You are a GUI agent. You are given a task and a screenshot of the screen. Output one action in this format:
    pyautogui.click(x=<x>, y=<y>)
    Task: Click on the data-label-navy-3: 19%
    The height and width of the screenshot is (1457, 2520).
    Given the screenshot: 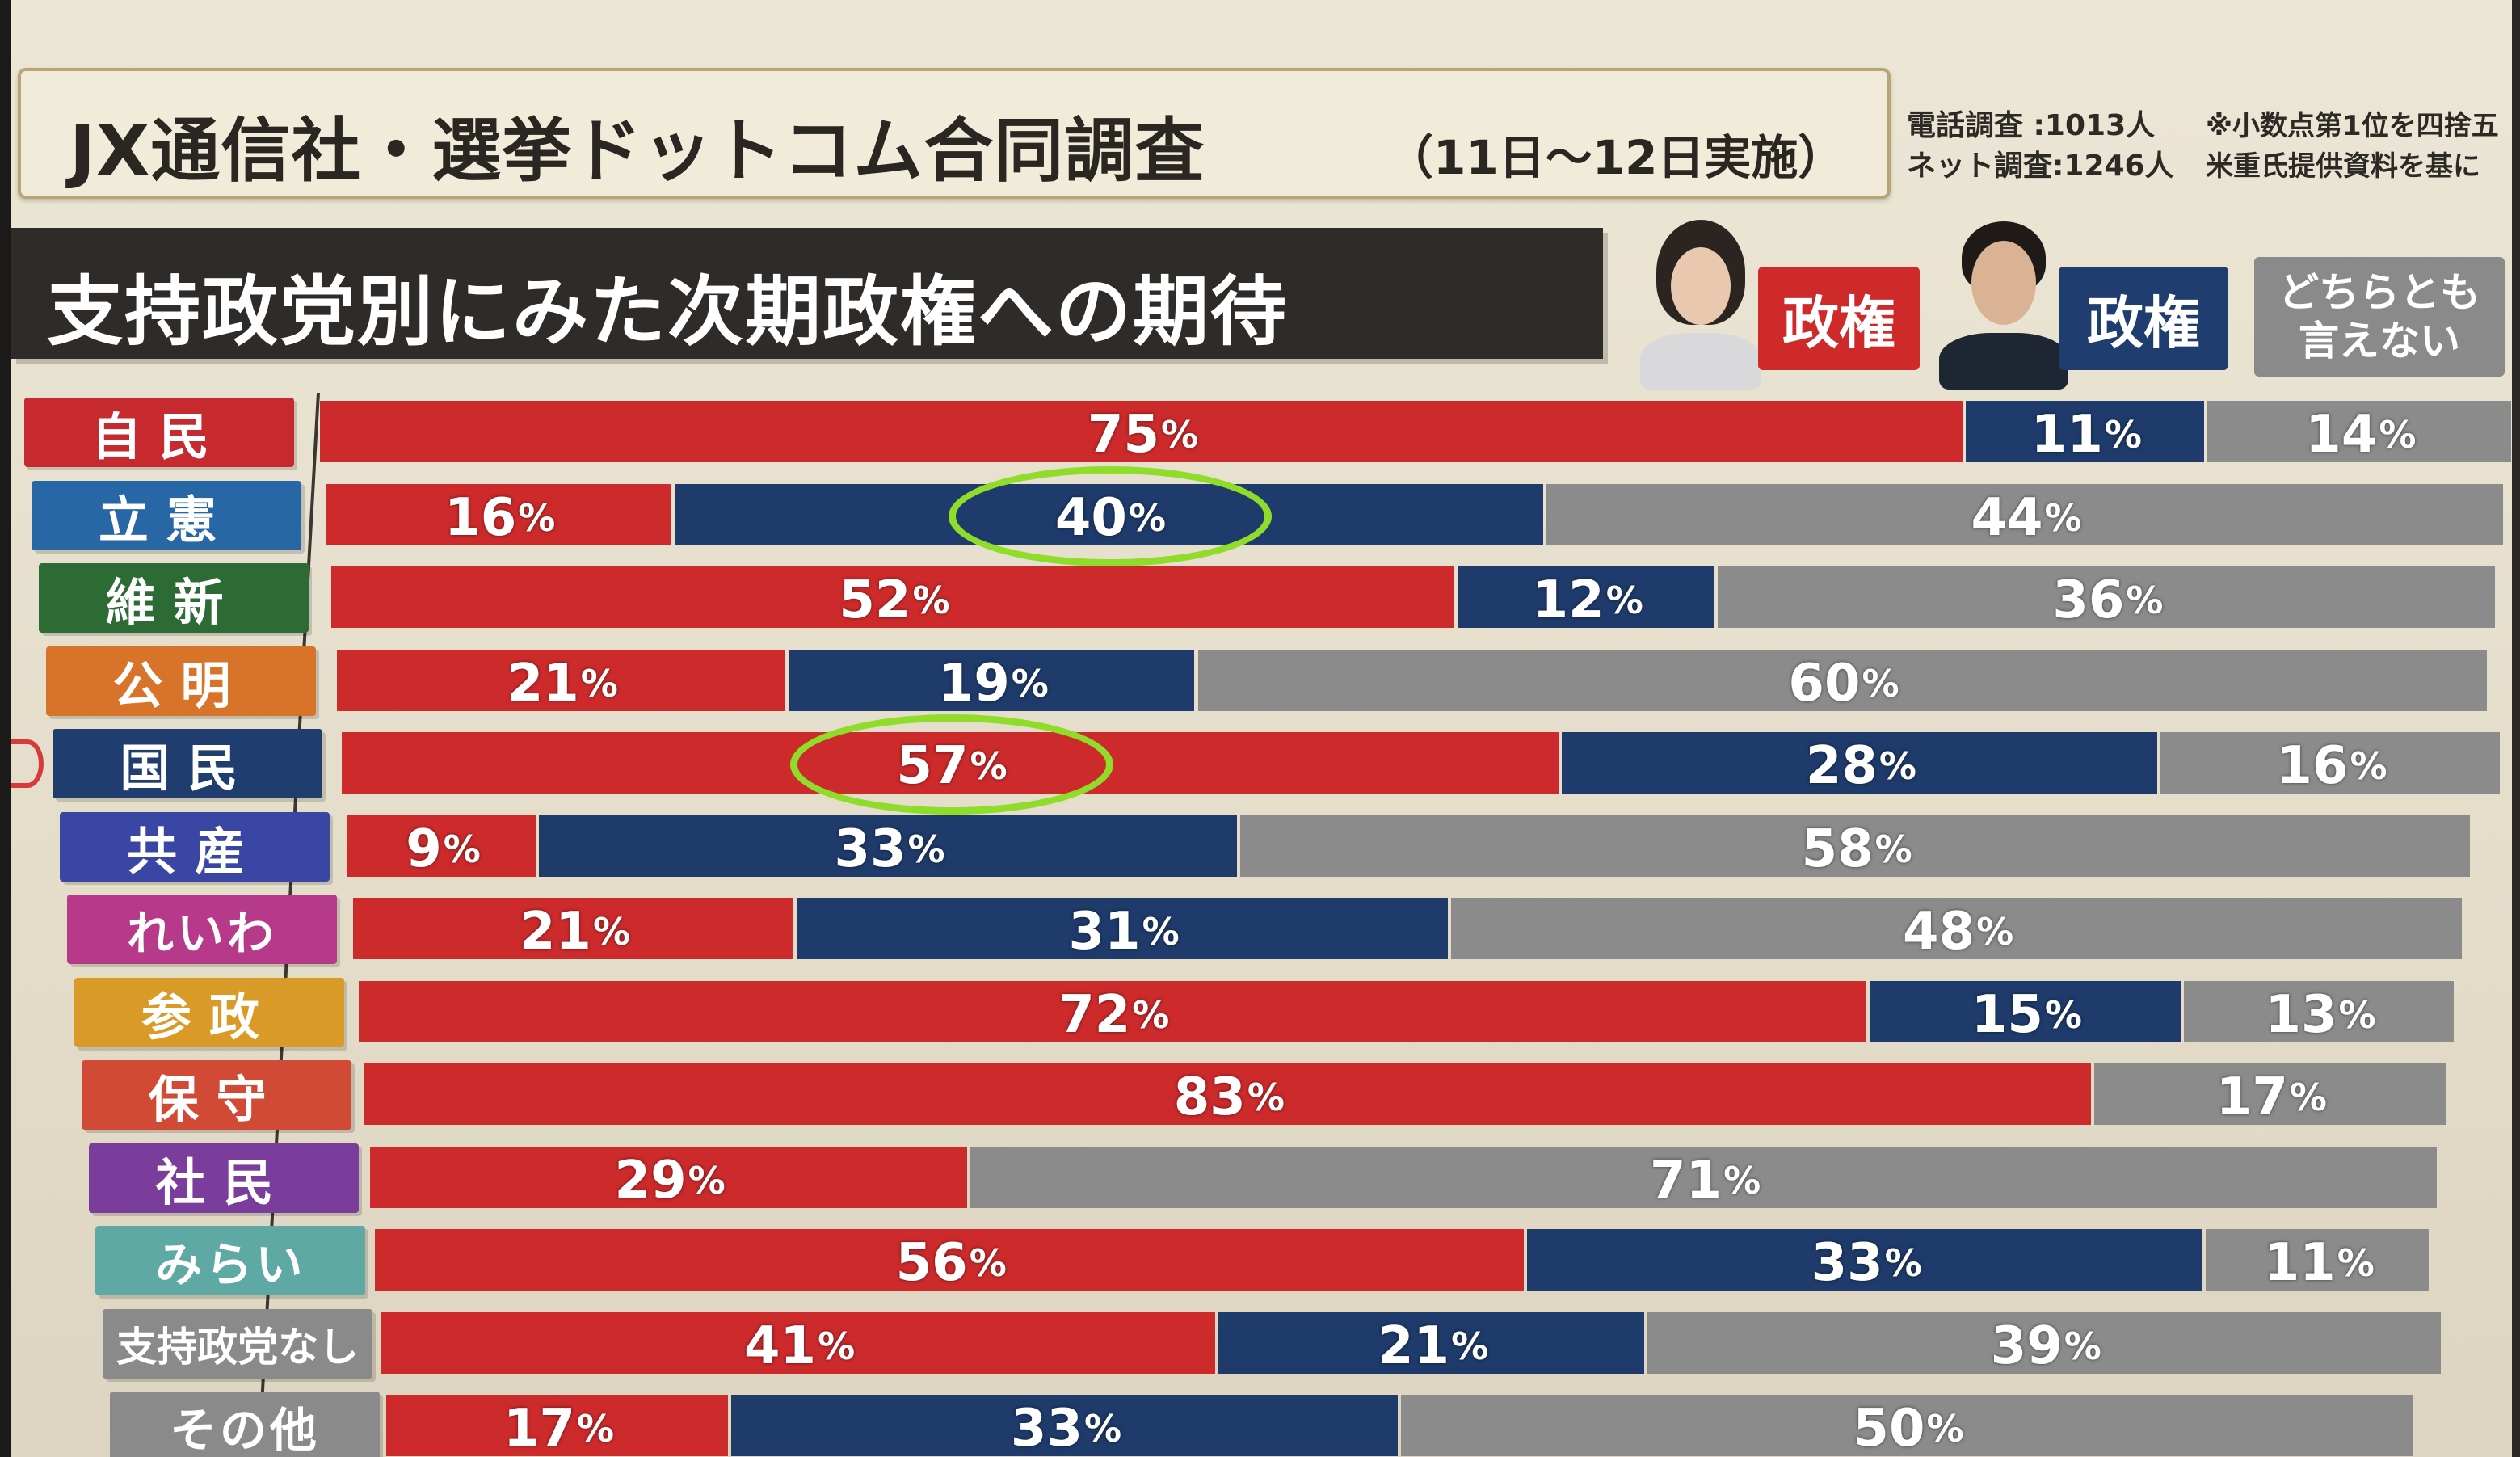 What is the action you would take?
    pyautogui.click(x=993, y=683)
    